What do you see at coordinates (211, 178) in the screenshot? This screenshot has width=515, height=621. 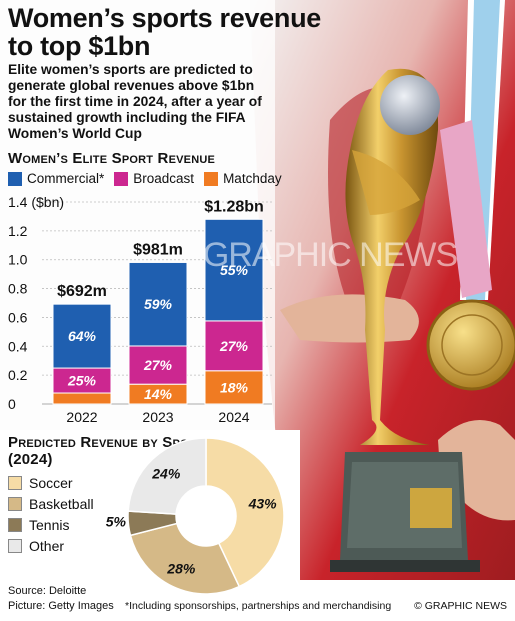 I see `legend-swatch-matchday` at bounding box center [211, 178].